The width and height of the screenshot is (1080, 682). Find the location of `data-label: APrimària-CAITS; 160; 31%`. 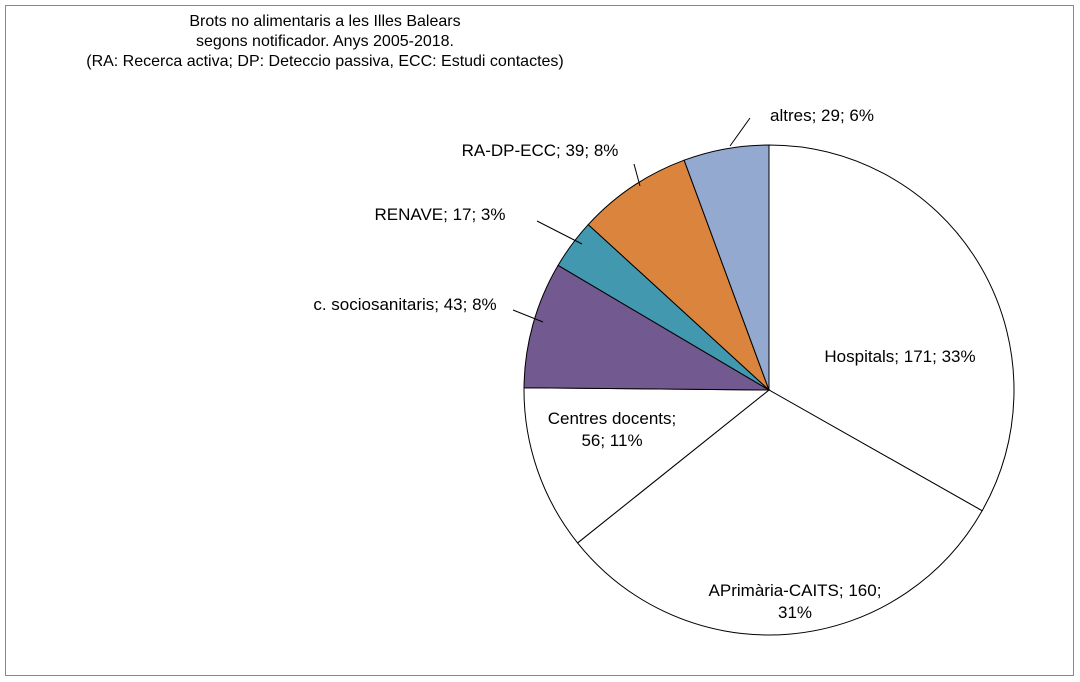

data-label: APrimària-CAITS; 160; 31% is located at coordinates (795, 601).